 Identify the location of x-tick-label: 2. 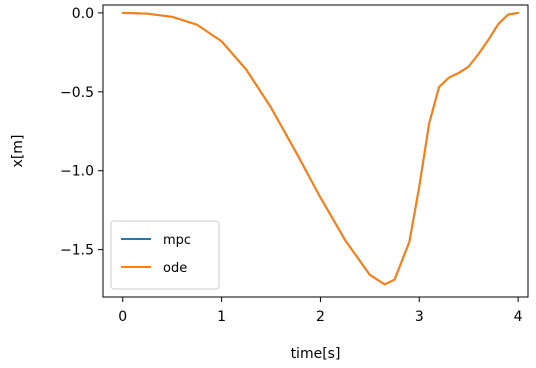
(320, 317).